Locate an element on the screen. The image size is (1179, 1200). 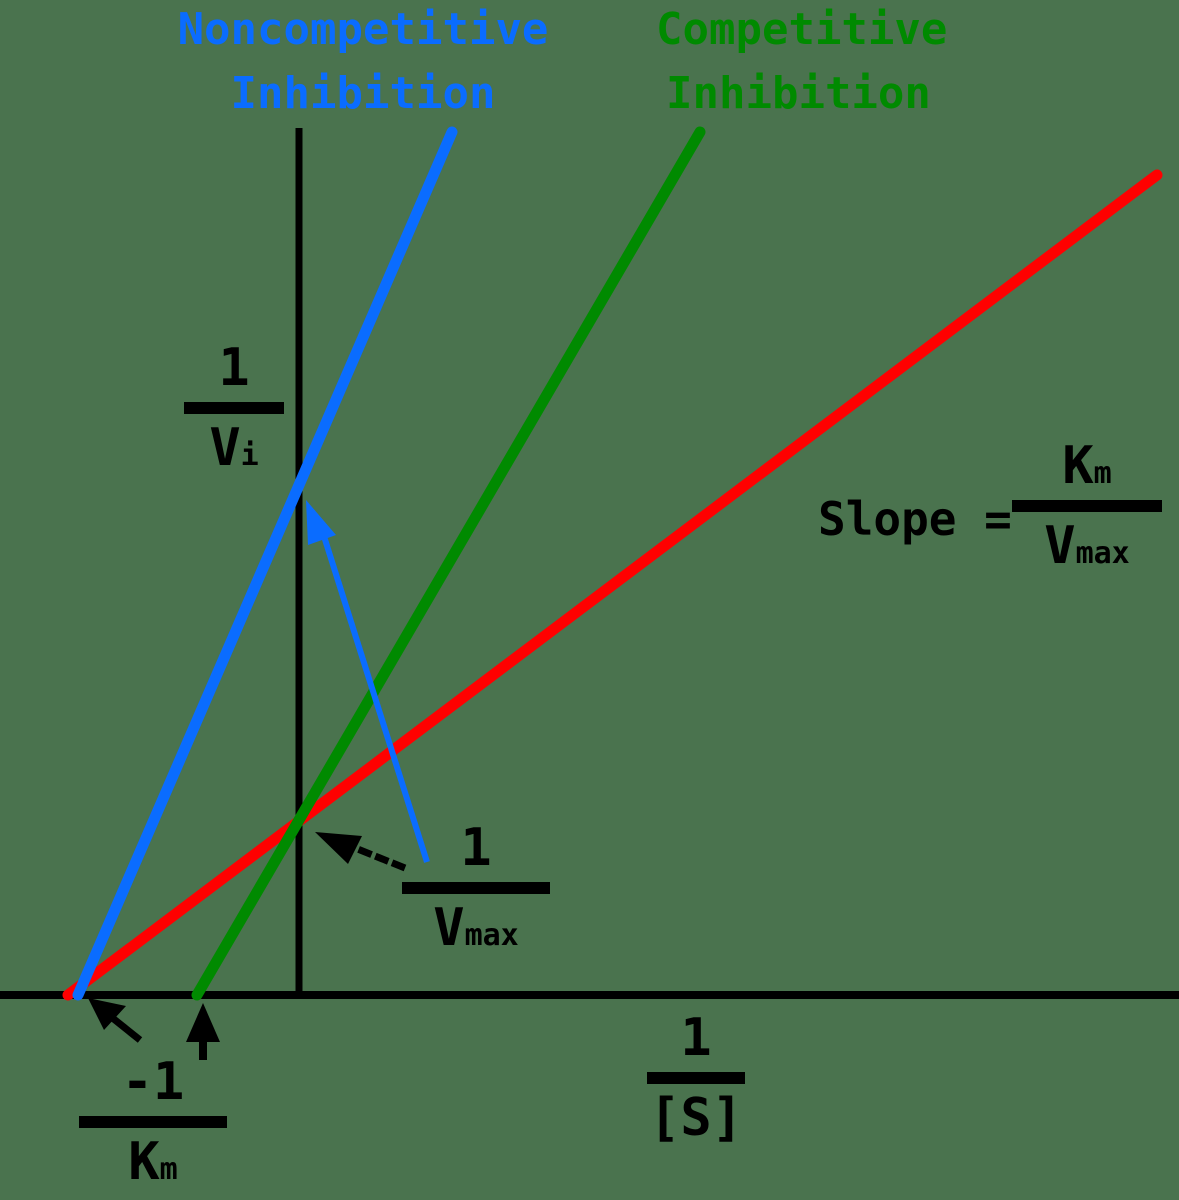
y-axis-label: 1 Vi is located at coordinates (234, 408).